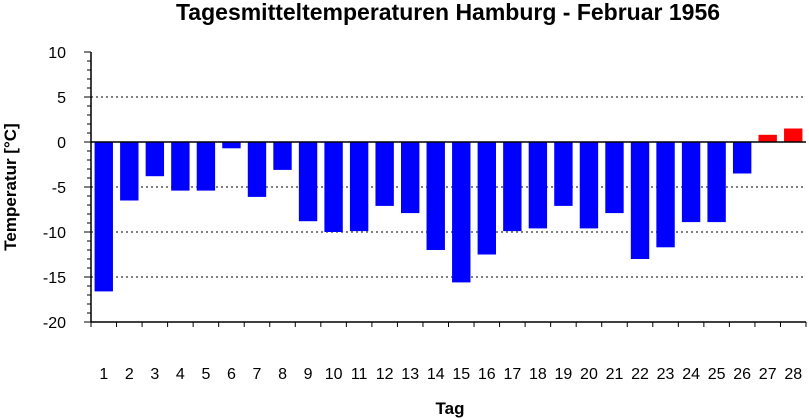  Describe the element at coordinates (768, 374) in the screenshot. I see `x-tick-label: 27` at that location.